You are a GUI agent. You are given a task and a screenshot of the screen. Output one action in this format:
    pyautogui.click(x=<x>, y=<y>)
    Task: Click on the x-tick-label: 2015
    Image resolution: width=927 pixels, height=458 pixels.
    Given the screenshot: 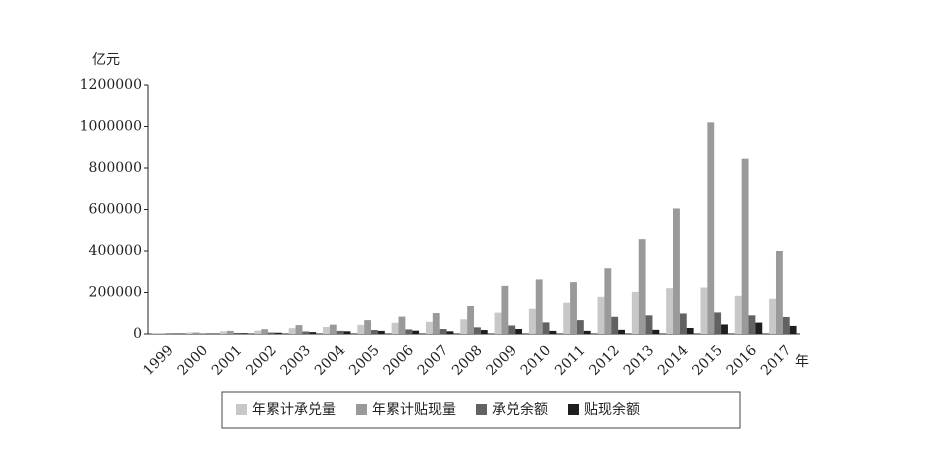 What is the action you would take?
    pyautogui.click(x=707, y=360)
    